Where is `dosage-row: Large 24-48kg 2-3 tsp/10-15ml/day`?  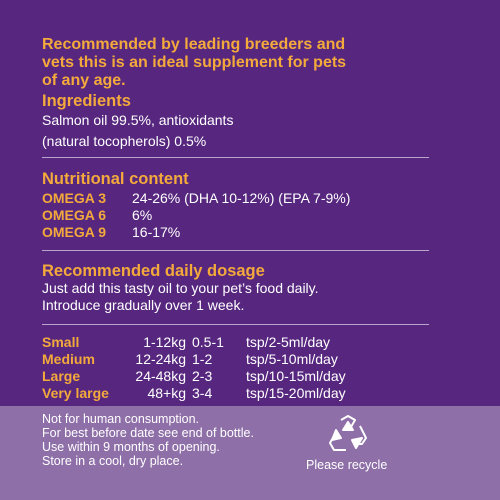
dosage-row: Large 24-48kg 2-3 tsp/10-15ml/day is located at coordinates (194, 376).